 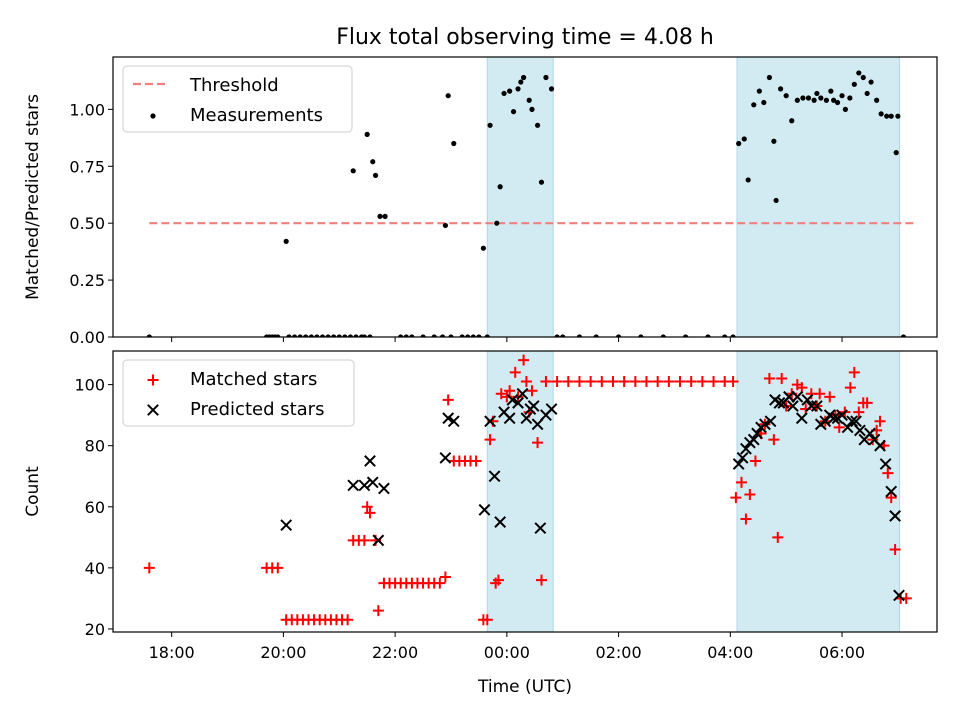 I want to click on x-tick-label: 06:00, so click(x=842, y=652).